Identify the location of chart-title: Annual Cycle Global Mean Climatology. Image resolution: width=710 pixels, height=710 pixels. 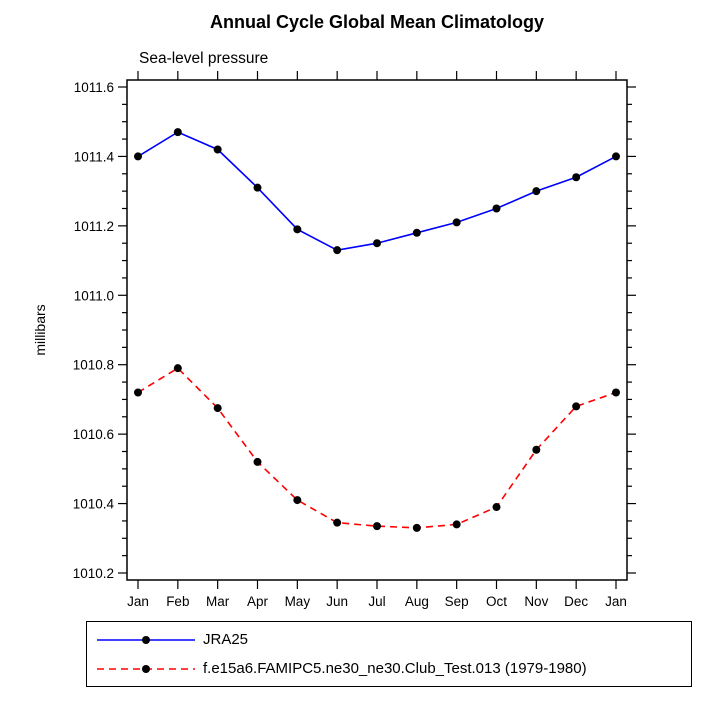
(377, 22).